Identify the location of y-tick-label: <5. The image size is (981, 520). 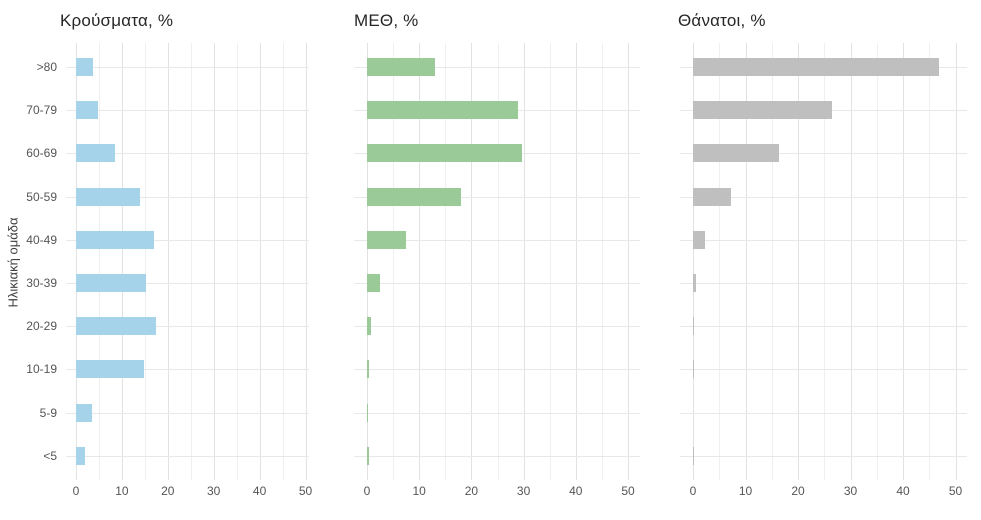
(50, 455).